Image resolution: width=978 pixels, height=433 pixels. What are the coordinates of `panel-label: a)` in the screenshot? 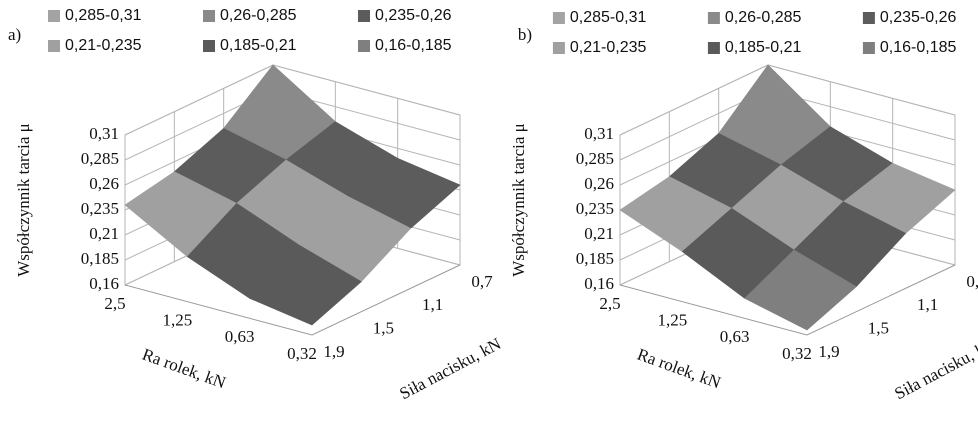 It's located at (14, 34).